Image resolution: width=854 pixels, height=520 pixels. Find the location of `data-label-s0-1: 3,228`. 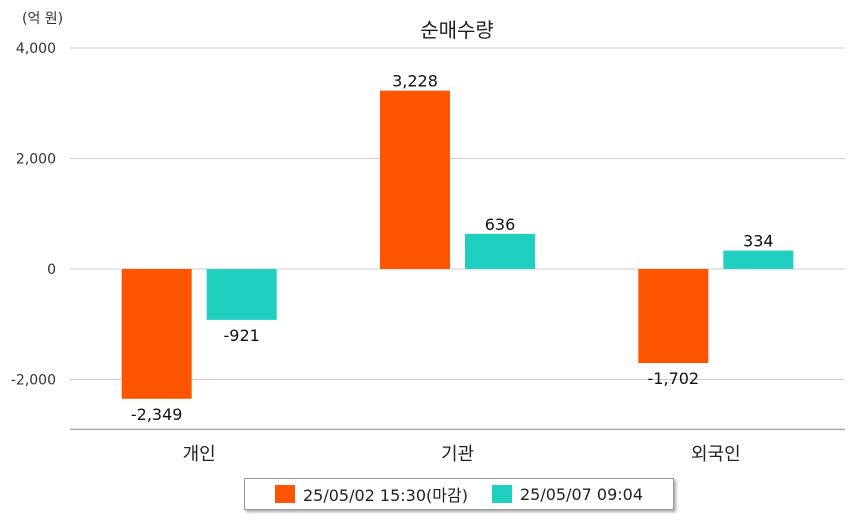

data-label-s0-1: 3,228 is located at coordinates (415, 81).